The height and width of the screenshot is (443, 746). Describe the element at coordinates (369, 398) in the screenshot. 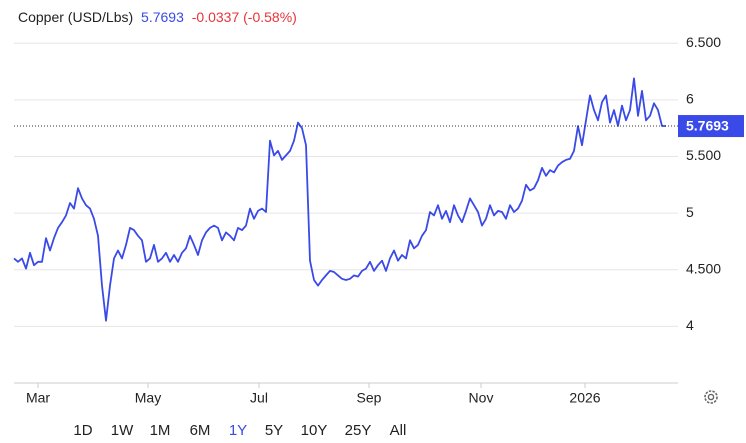

I see `x-tick-label: Sep` at that location.